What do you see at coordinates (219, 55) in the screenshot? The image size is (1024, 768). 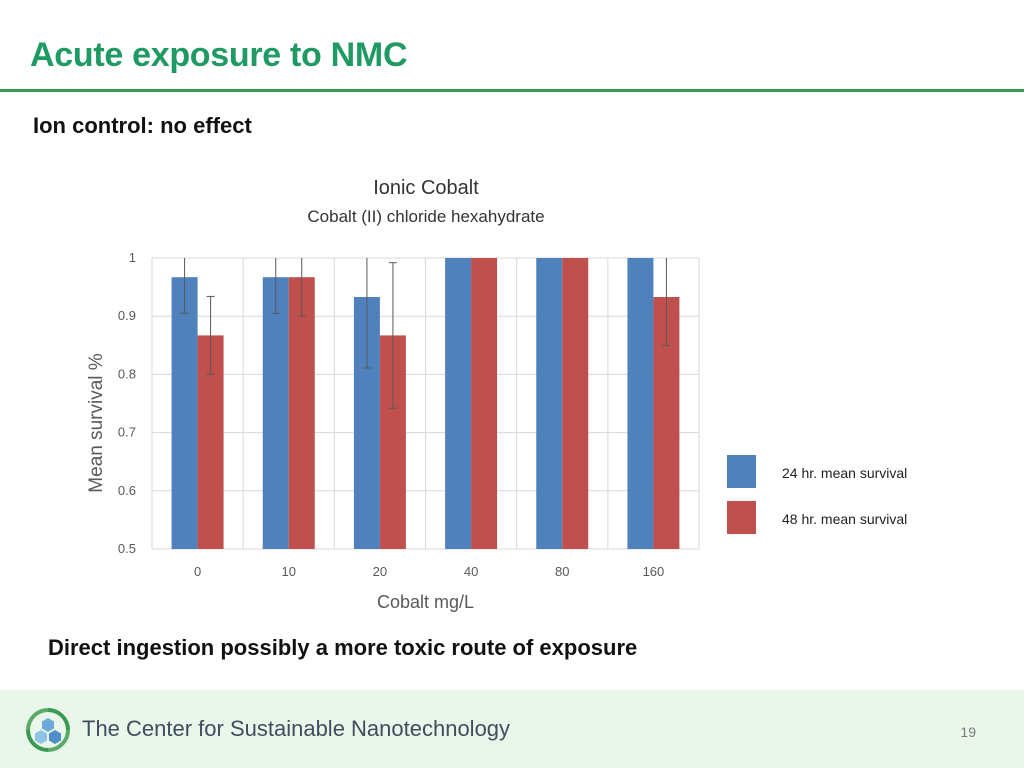 I see `slide-title: Acute exposure to NMC` at bounding box center [219, 55].